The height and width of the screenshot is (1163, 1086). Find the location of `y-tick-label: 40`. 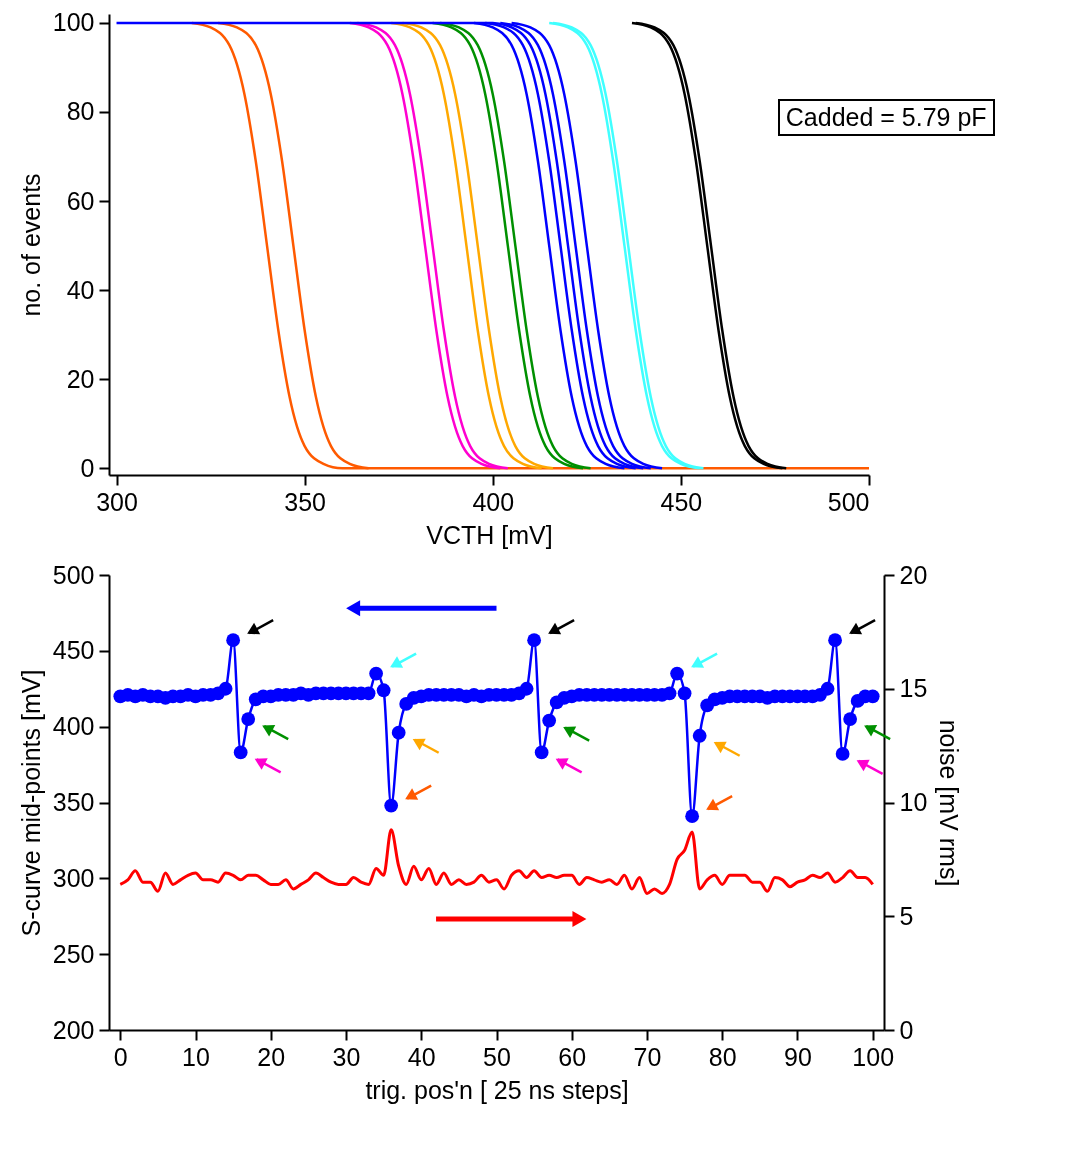

y-tick-label: 40 is located at coordinates (80, 289).